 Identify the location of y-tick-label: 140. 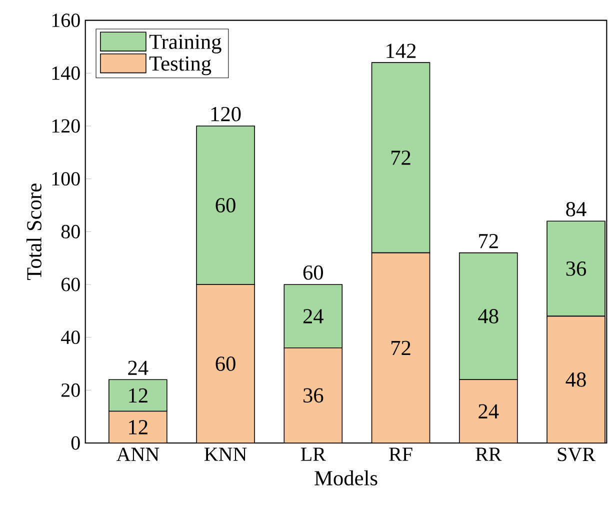
(66, 73).